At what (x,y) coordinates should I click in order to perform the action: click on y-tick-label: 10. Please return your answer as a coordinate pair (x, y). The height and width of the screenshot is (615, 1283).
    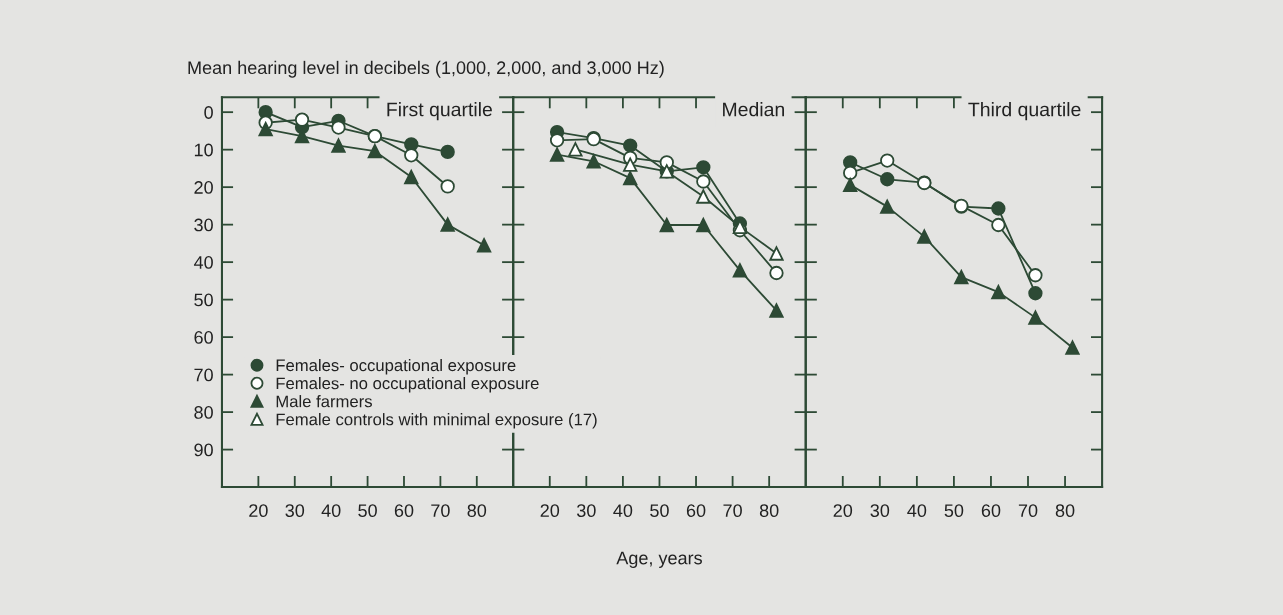
    Looking at the image, I should click on (203, 150).